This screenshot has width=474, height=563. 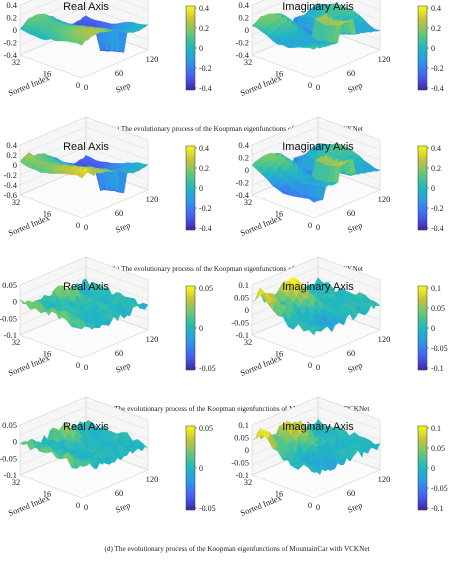 What do you see at coordinates (11, 145) in the screenshot?
I see `z-tick-label: 0.4` at bounding box center [11, 145].